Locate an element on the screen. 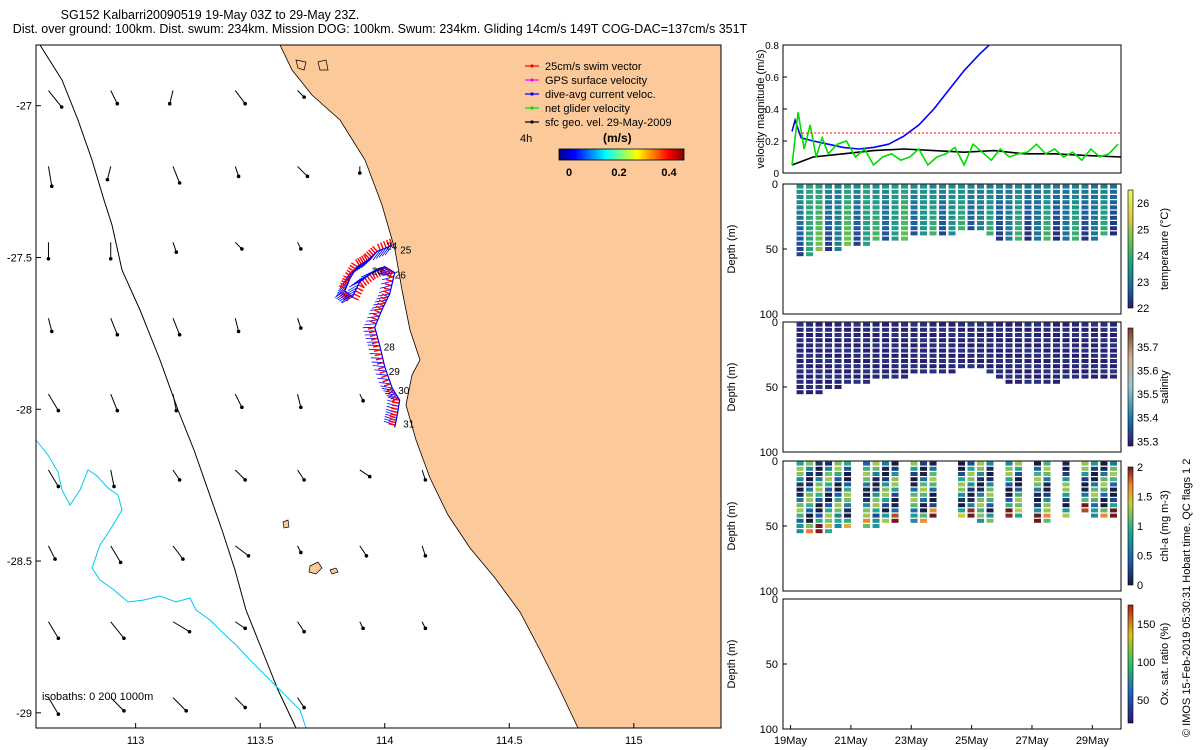 The height and width of the screenshot is (750, 1200). legend-item: net glider velocity is located at coordinates (577, 109).